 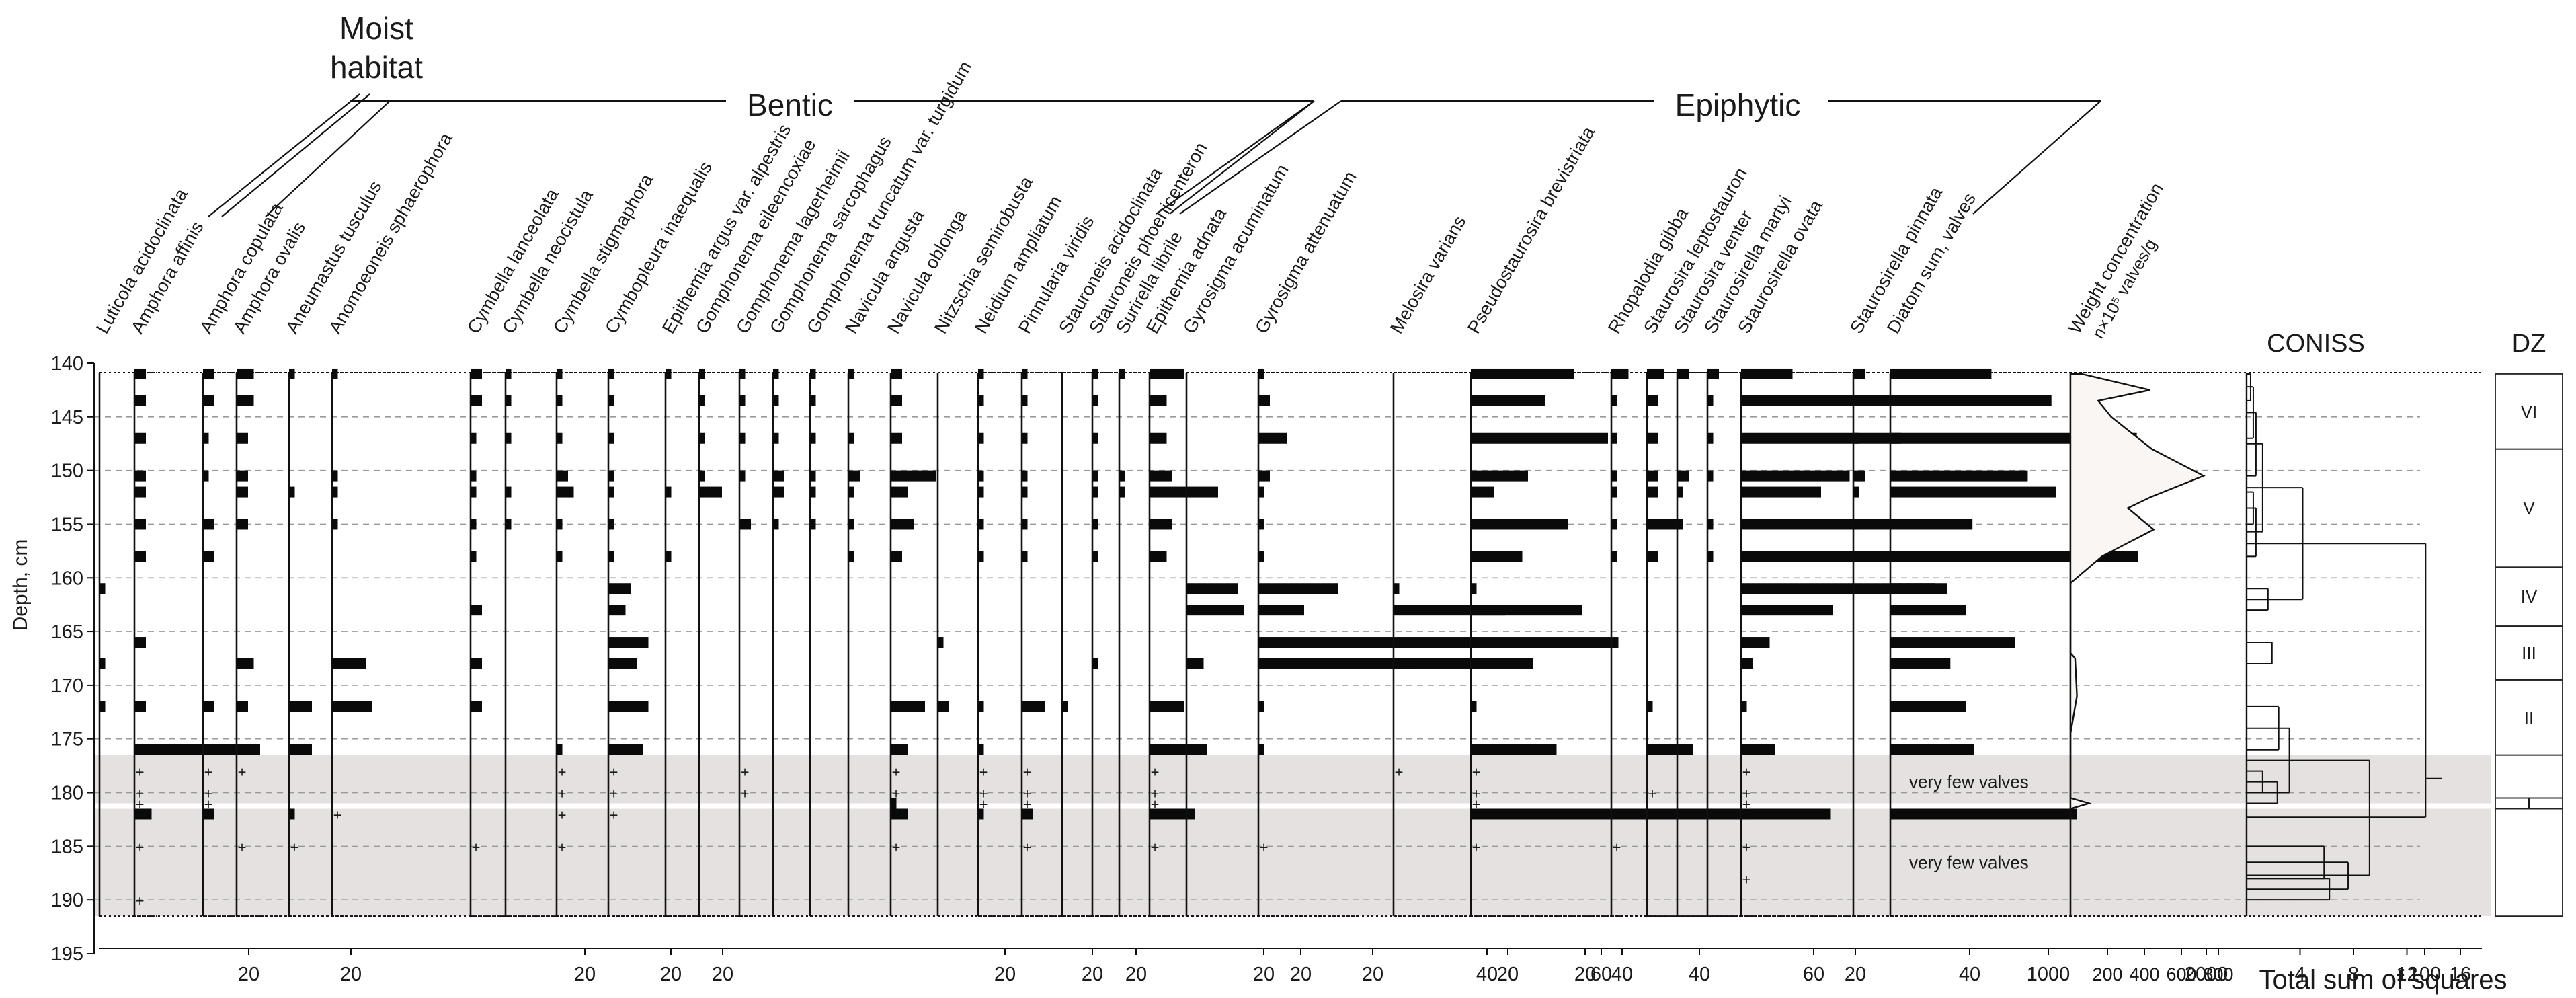 I want to click on bar-staurosirella-martyi-143.5, so click(x=1710, y=400).